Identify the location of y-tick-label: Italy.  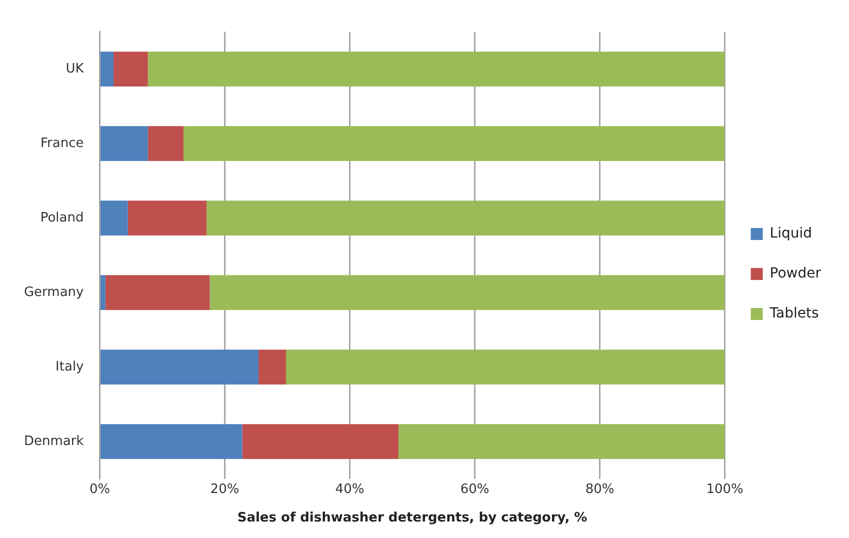
(70, 366).